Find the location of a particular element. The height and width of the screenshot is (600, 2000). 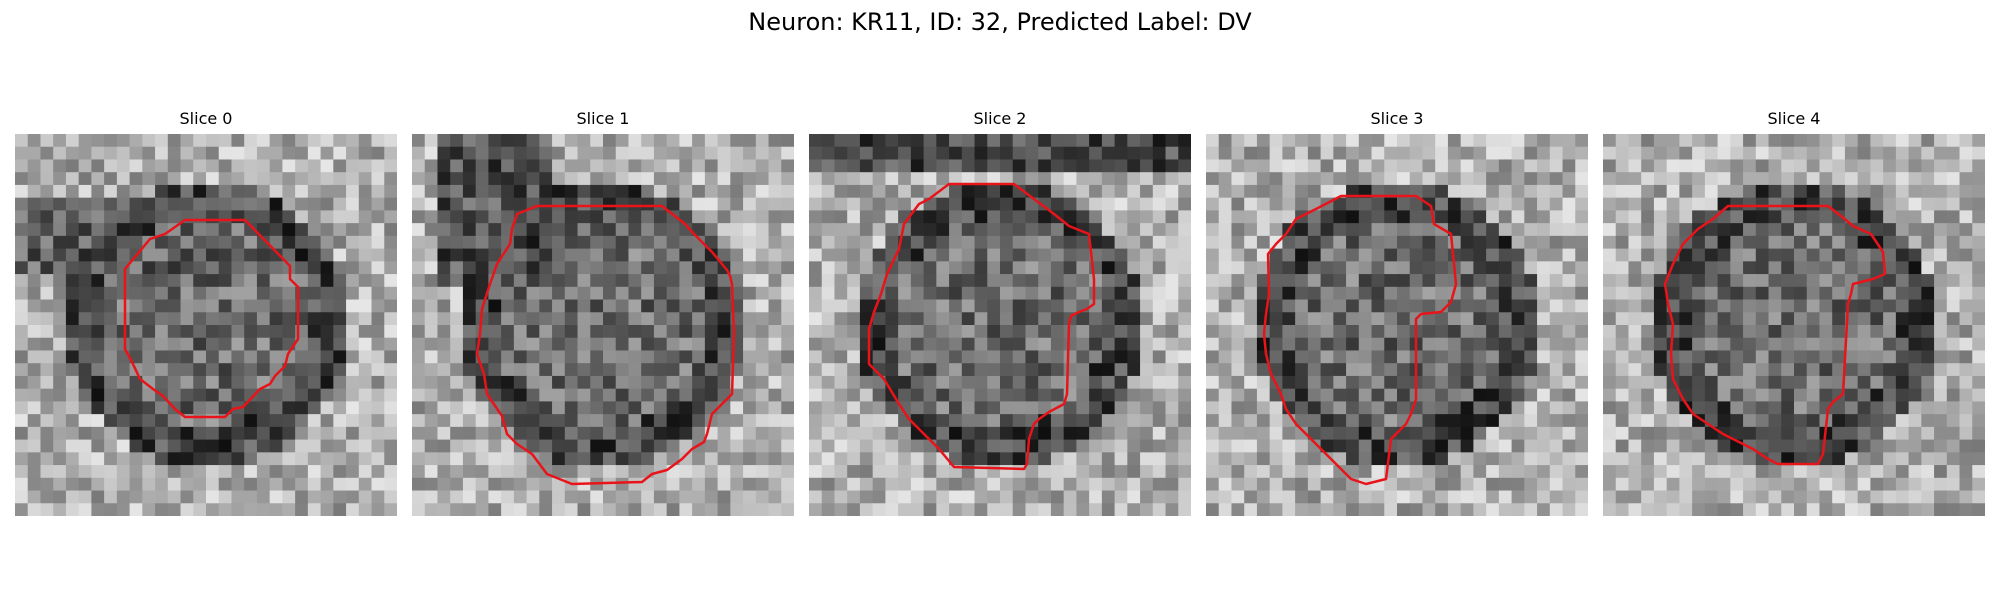

slice-panel-0: Slice 0 is located at coordinates (206, 312).